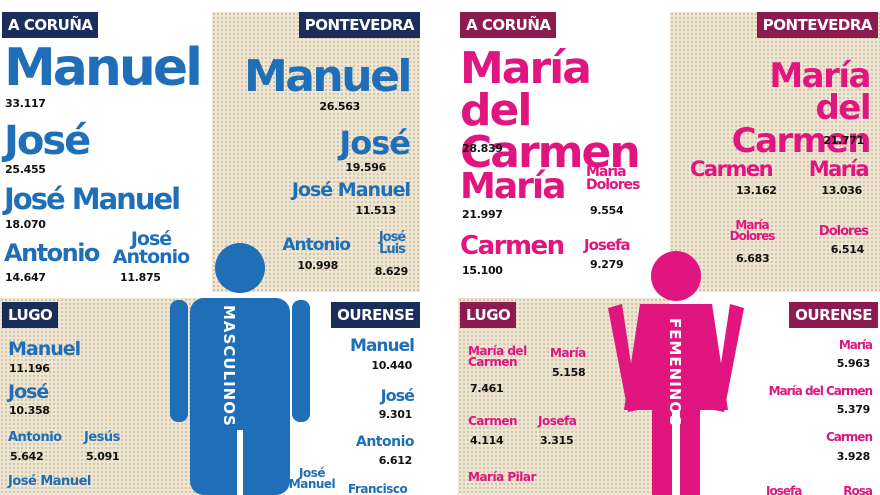 This screenshot has width=880, height=495. Describe the element at coordinates (392, 244) in the screenshot. I see `name: José Luis` at that location.